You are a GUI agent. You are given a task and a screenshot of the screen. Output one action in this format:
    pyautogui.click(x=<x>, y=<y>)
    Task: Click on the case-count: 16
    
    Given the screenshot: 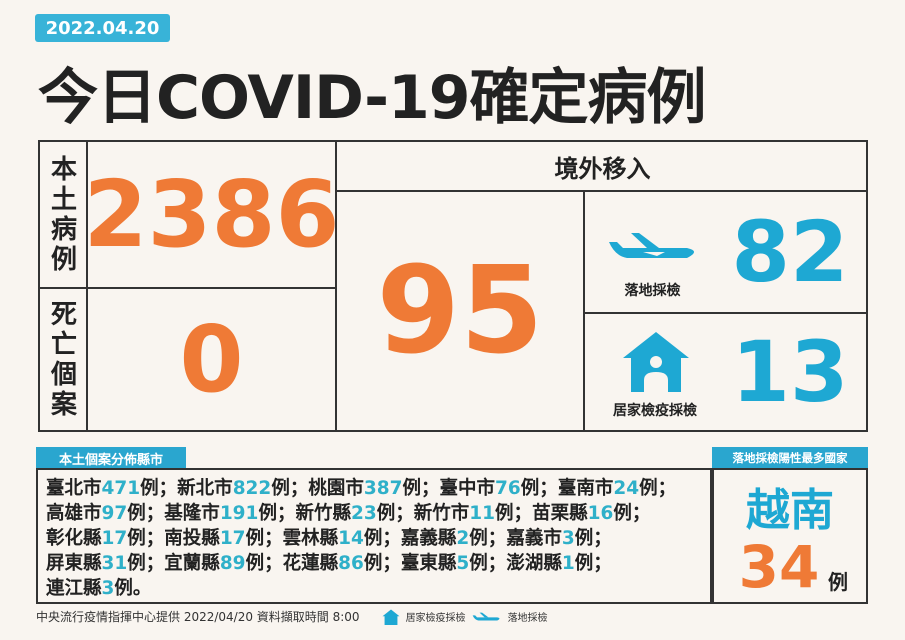 What is the action you would take?
    pyautogui.click(x=600, y=513)
    